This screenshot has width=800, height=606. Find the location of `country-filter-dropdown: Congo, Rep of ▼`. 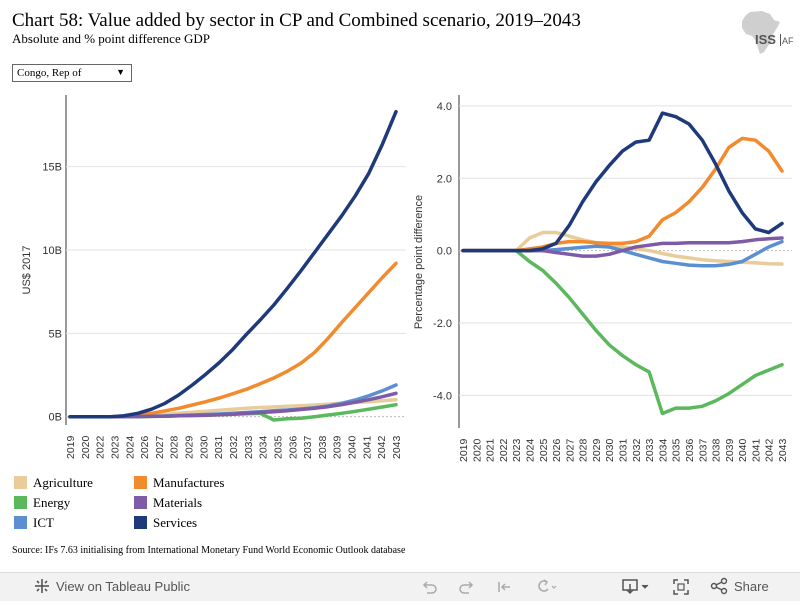

country-filter-dropdown: Congo, Rep of ▼ is located at coordinates (72, 73).